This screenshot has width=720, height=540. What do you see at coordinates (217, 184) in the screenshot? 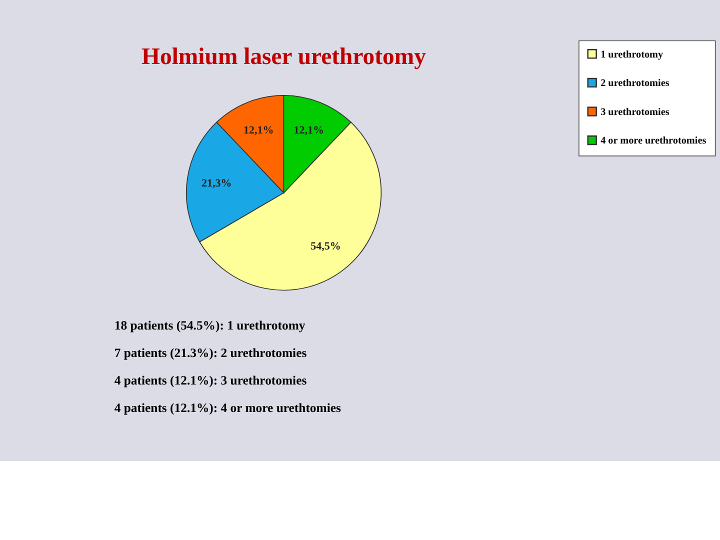
I see `data-label: 21,3%` at bounding box center [217, 184].